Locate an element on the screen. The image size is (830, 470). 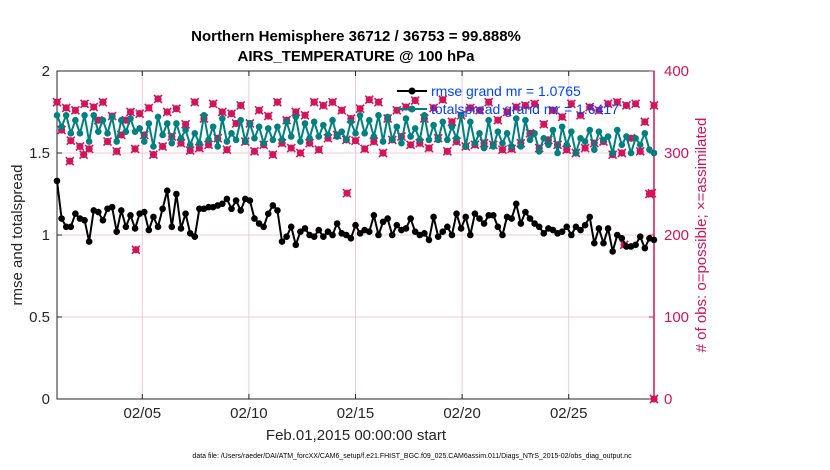
y-axis-left-label: rmse and totalspread is located at coordinates (17, 235).